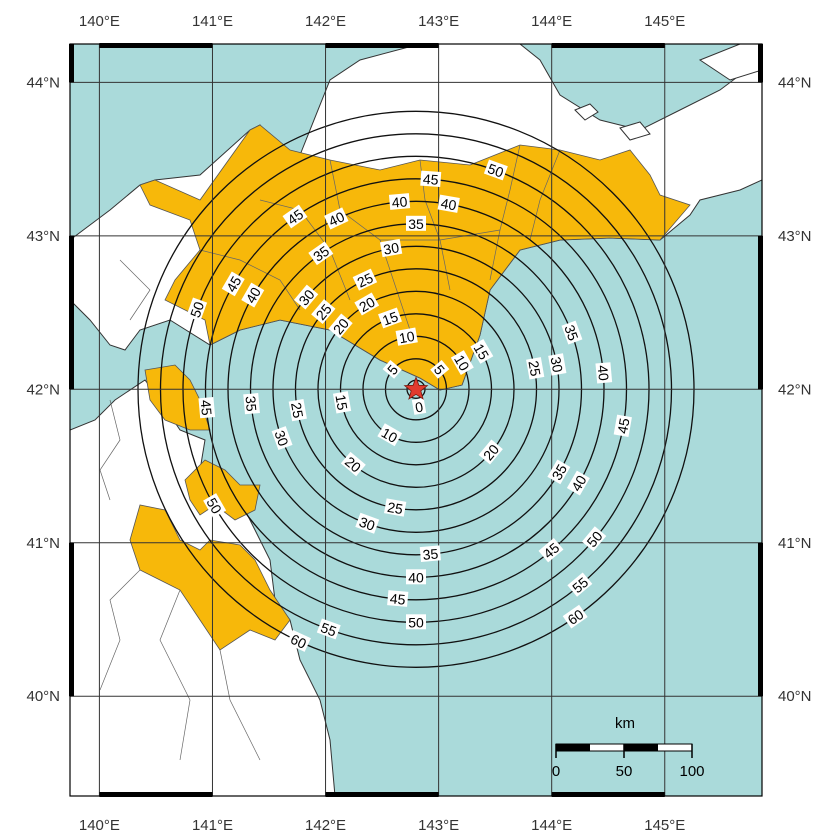 The height and width of the screenshot is (840, 829). I want to click on lat-label-right: 40°N, so click(795, 696).